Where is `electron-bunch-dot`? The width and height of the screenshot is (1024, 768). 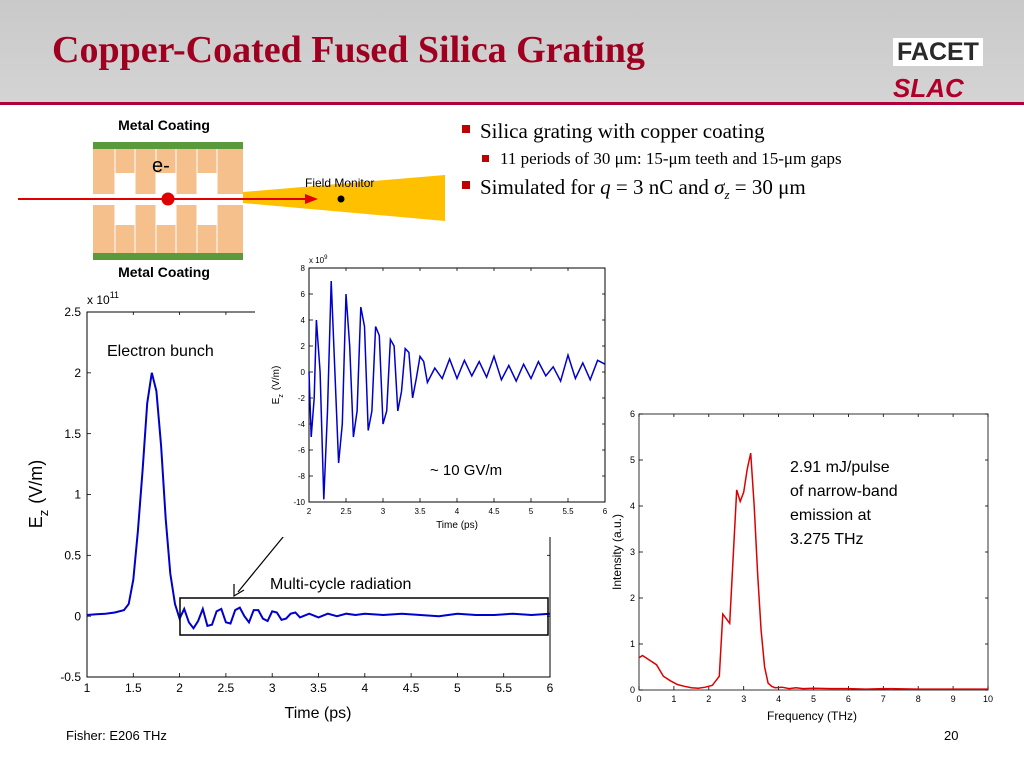
electron-bunch-dot is located at coordinates (168, 199).